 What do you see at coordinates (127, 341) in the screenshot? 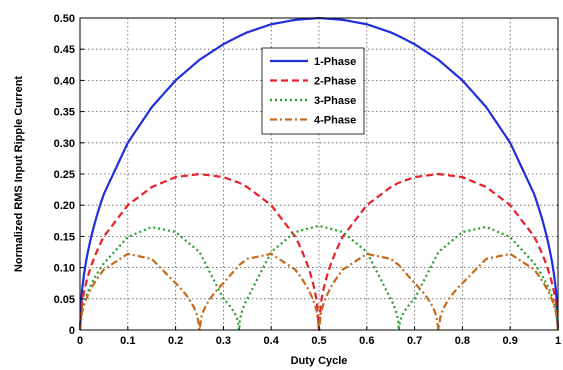
I see `x-tick-label: 0.1` at bounding box center [127, 341].